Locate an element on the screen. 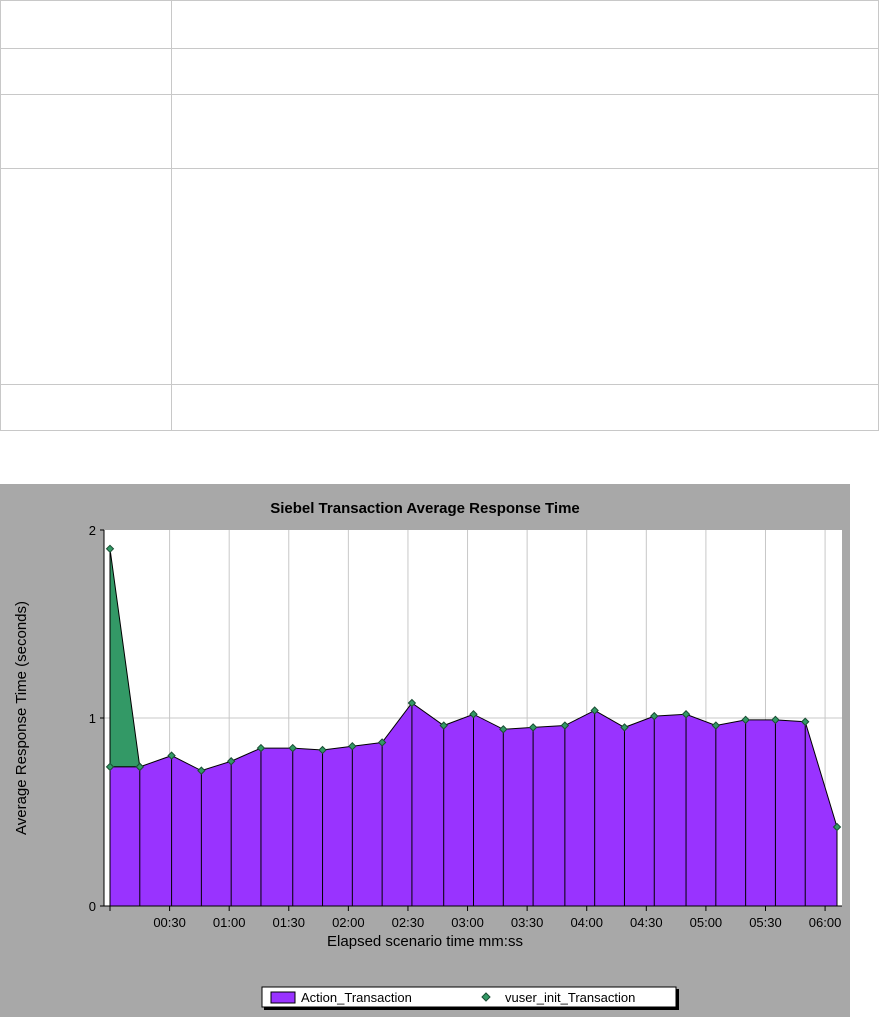 This screenshot has height=1017, width=880. x-tick-label: 04:30 is located at coordinates (646, 922).